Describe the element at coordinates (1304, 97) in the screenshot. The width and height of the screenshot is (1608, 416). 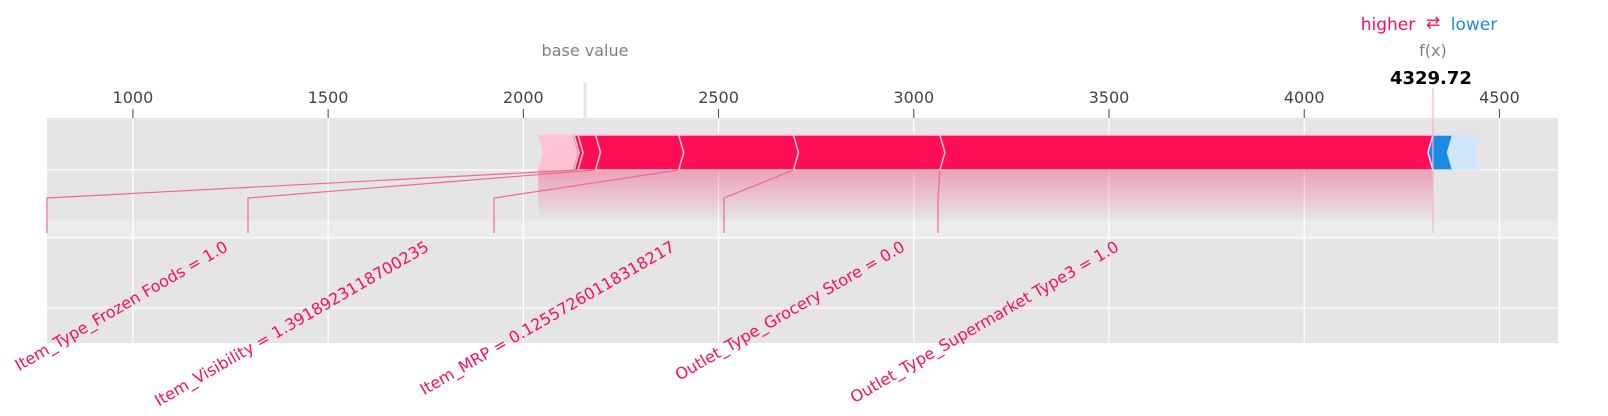
I see `tick-label-4000: 4000` at that location.